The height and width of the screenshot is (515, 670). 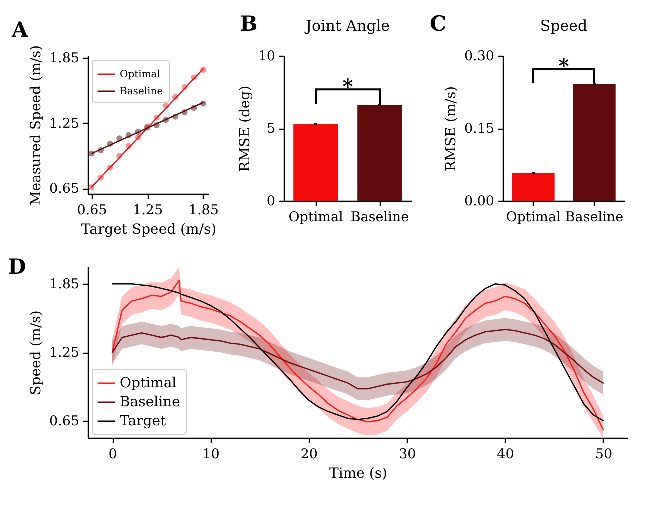 I want to click on x-tick-label: 0.65, so click(x=92, y=210).